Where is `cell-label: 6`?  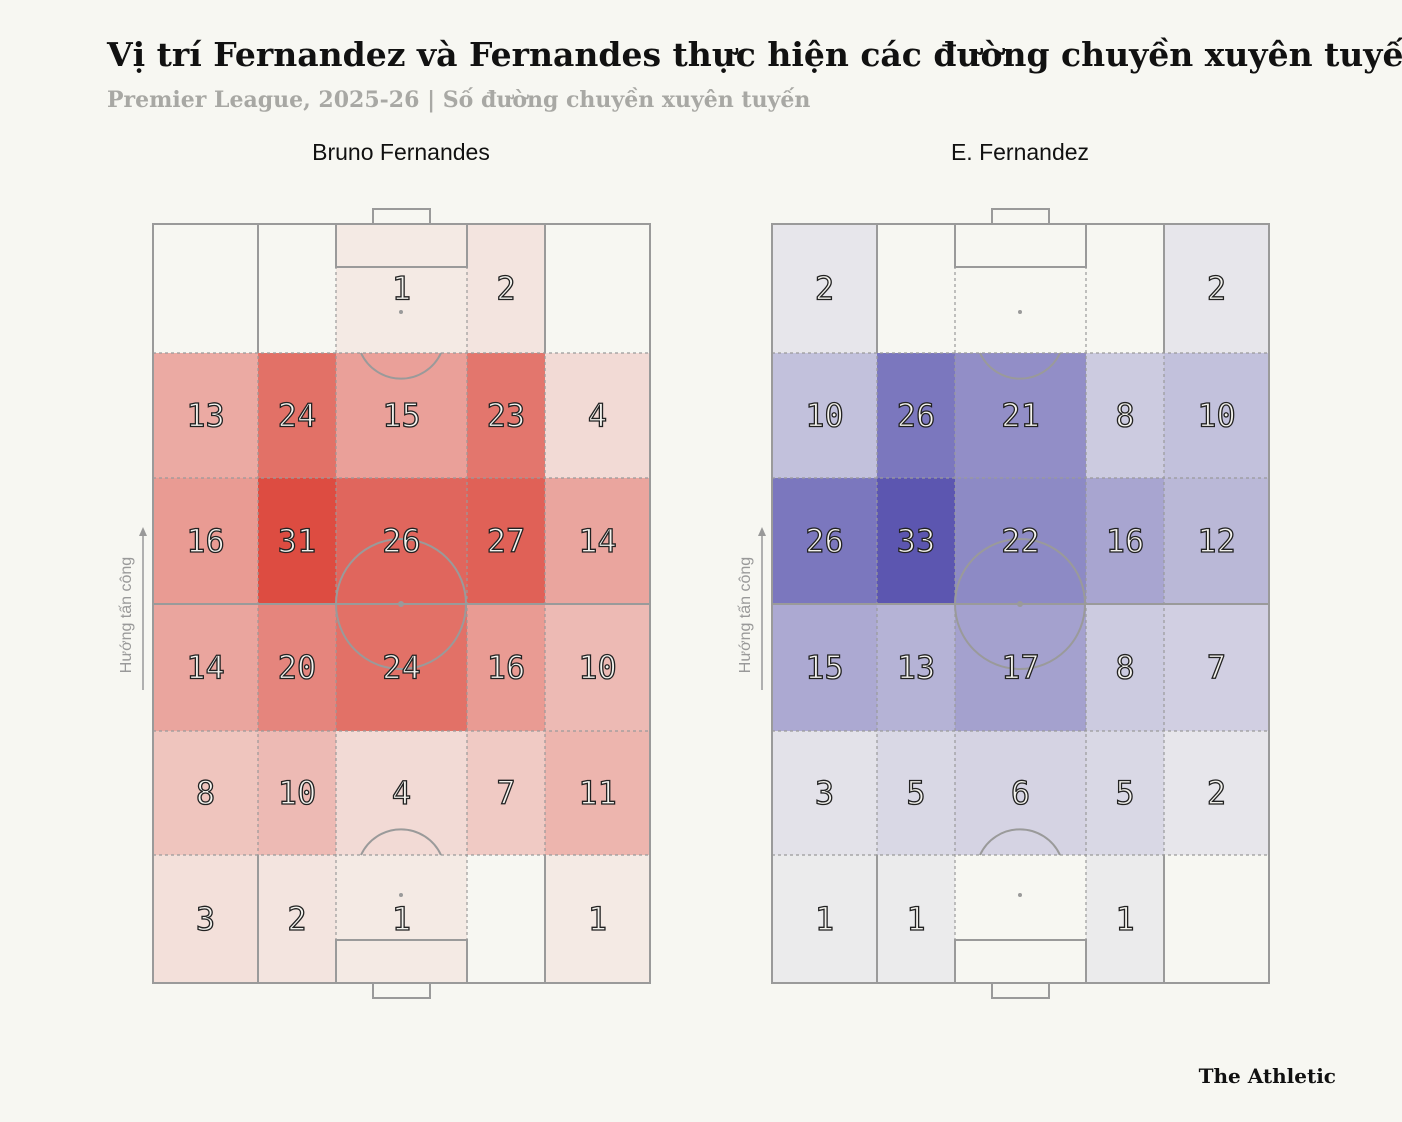 cell-label: 6 is located at coordinates (1020, 793).